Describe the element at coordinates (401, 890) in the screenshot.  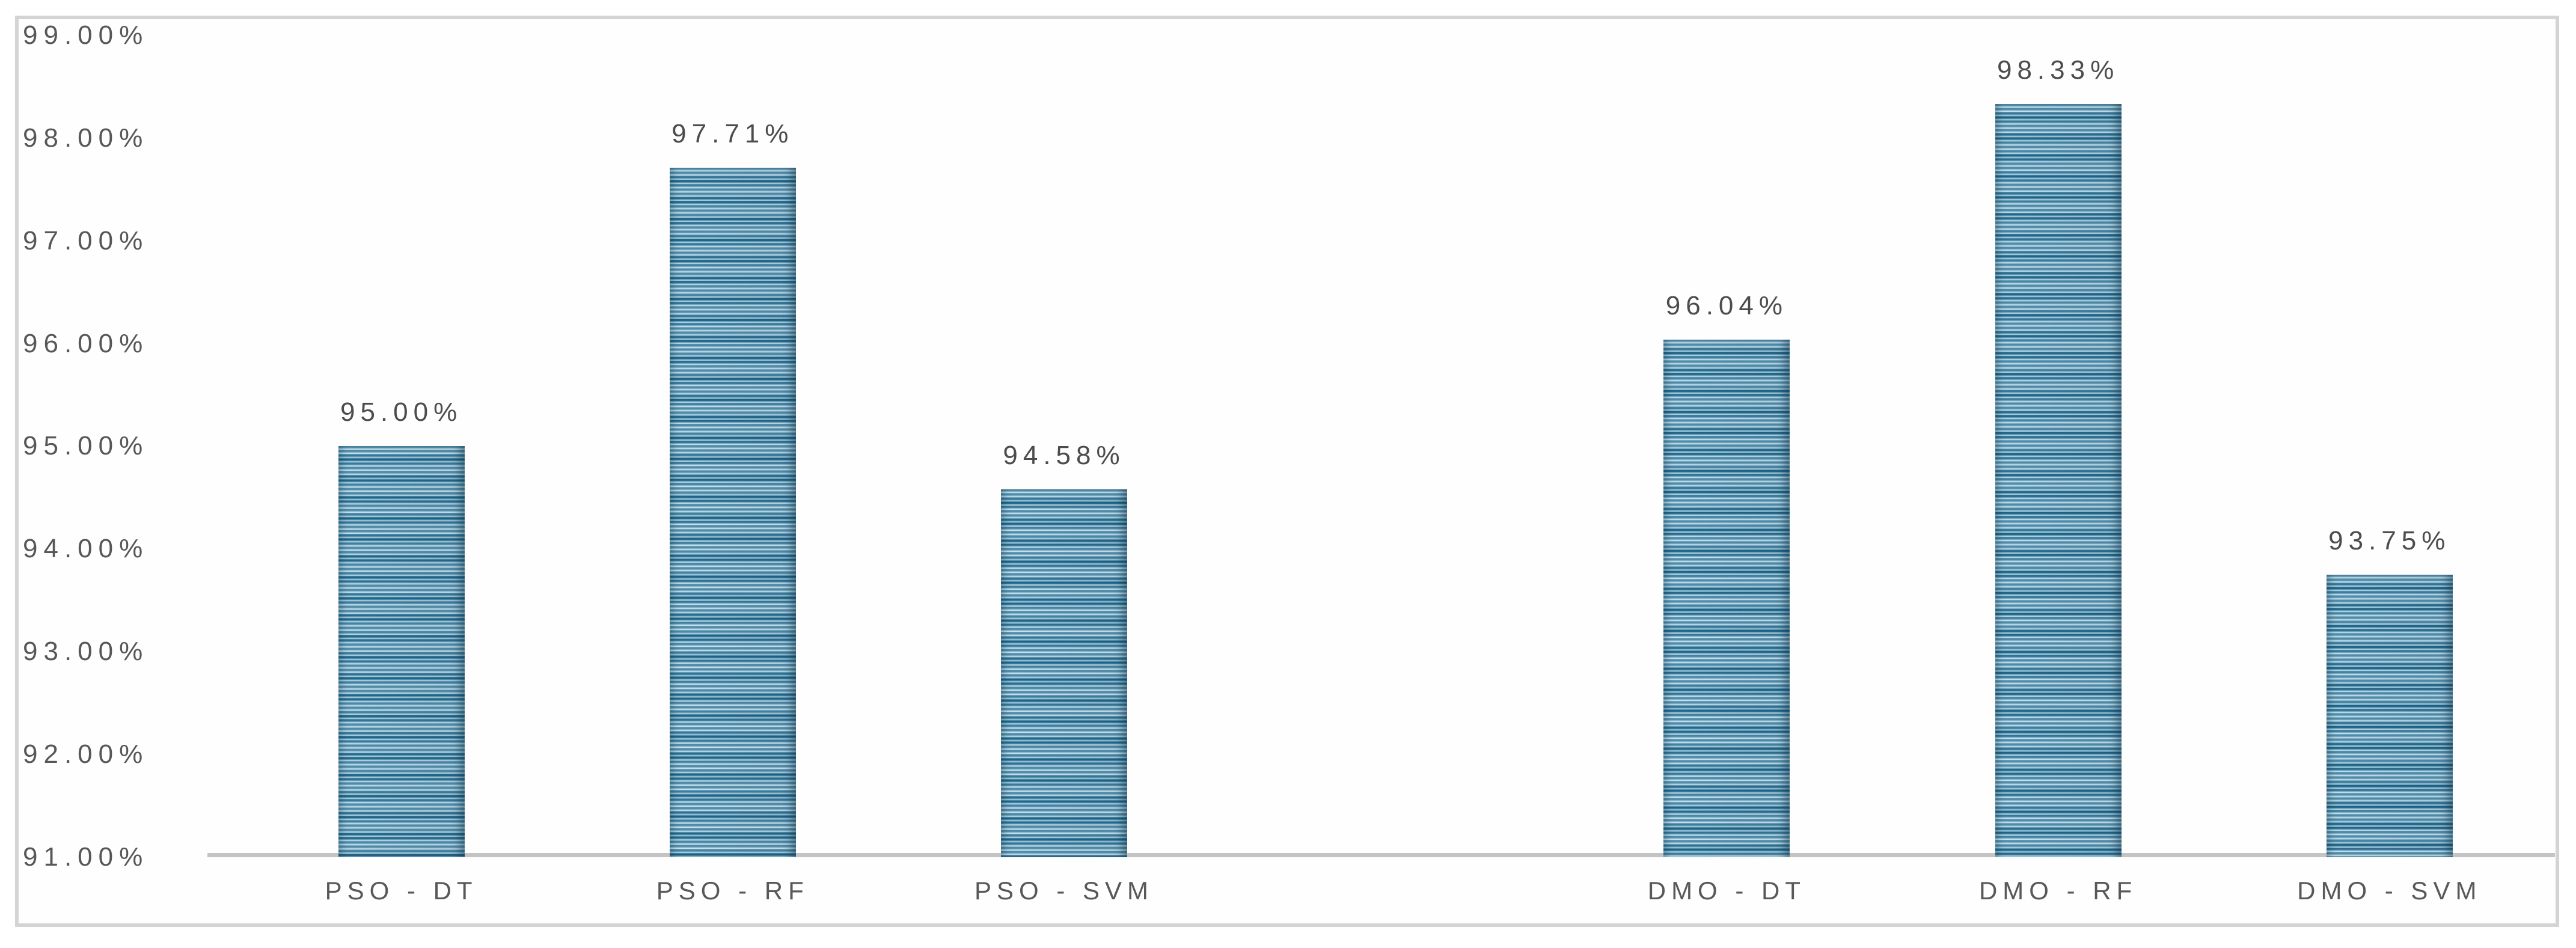
I see `category-label: PSO - DT` at that location.